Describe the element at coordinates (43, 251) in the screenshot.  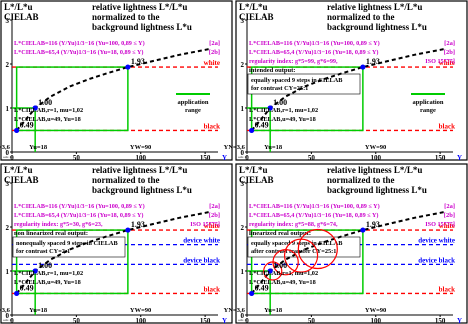
I see `note-line: for contrast CY=2:1` at that location.